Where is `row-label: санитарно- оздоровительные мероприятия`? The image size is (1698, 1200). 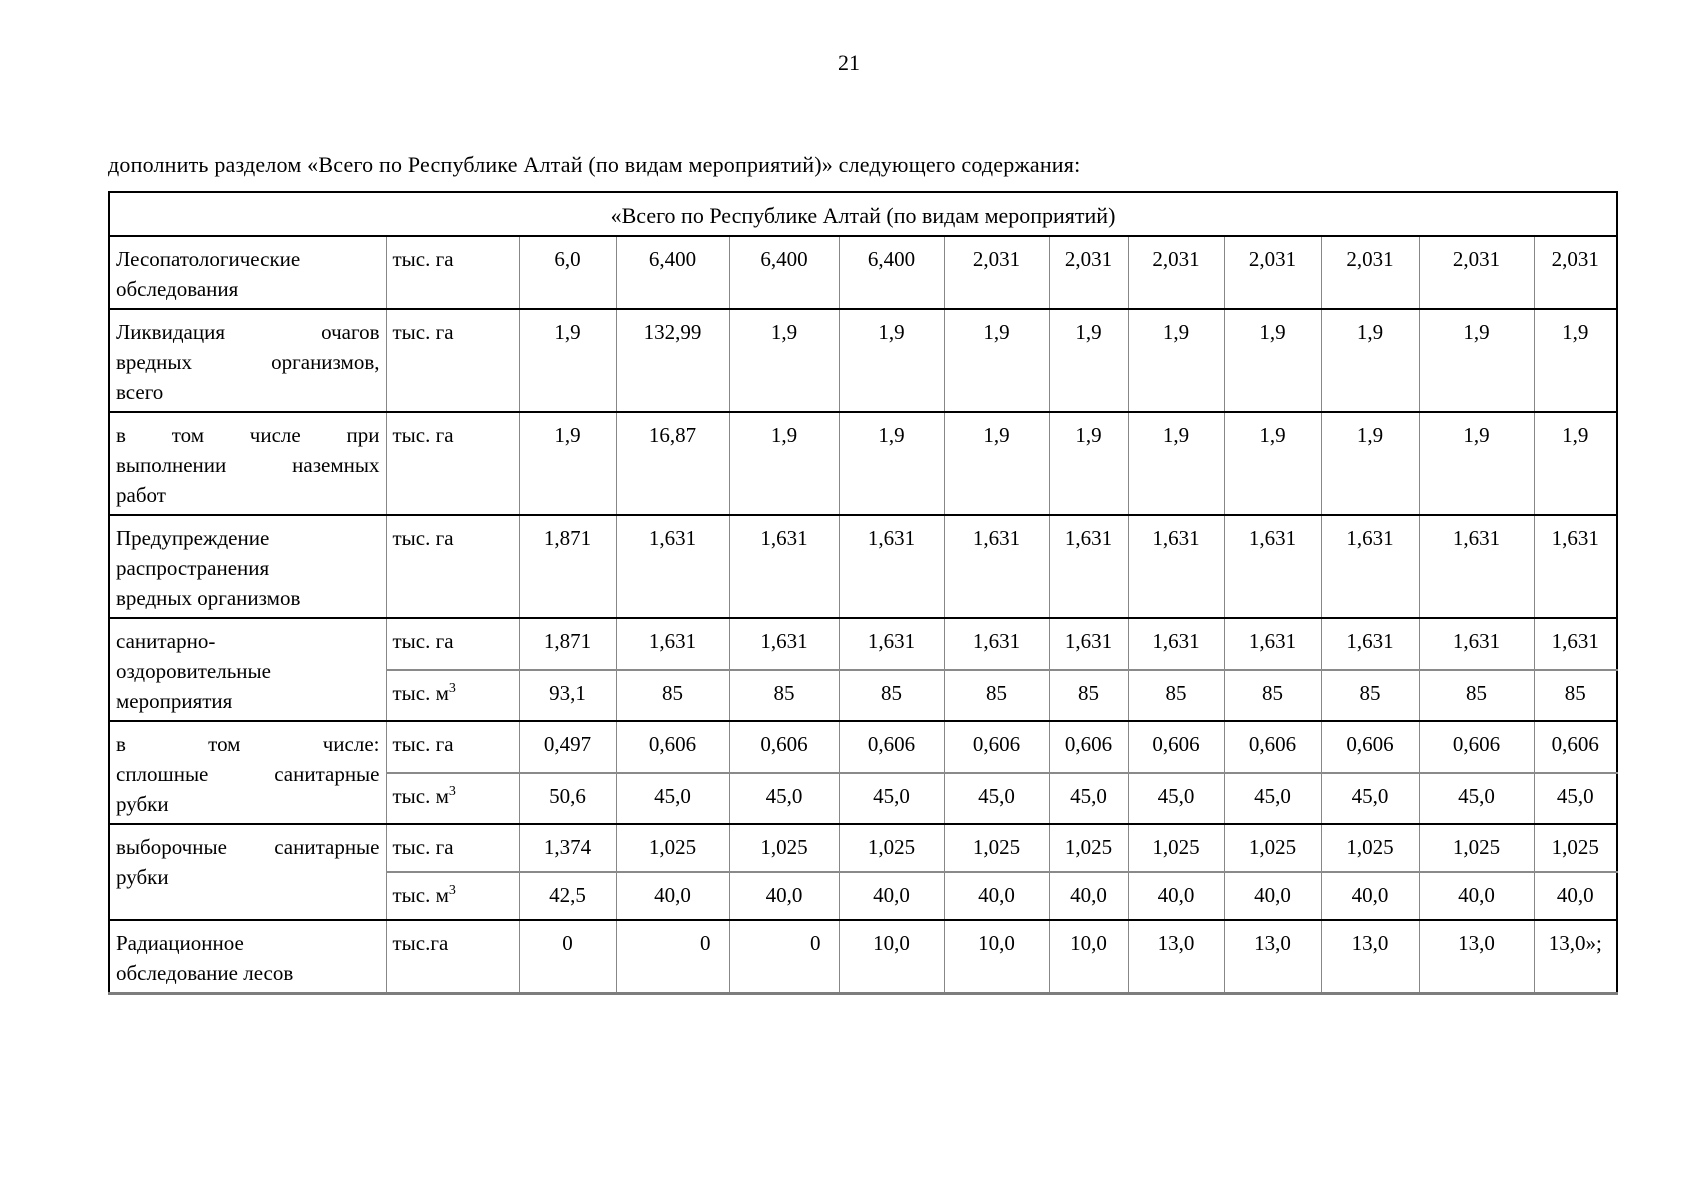 row-label: санитарно- оздоровительные мероприятия is located at coordinates (247, 669).